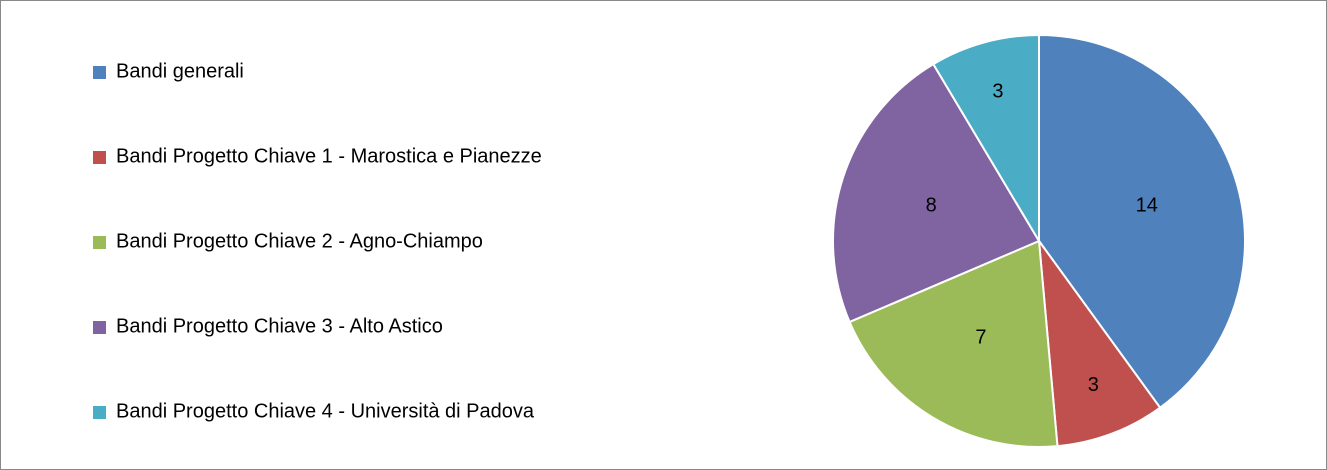 The image size is (1327, 470). What do you see at coordinates (299, 241) in the screenshot?
I see `legend-label: Bandi Progetto Chiave 2 - Agno-Chiampo` at bounding box center [299, 241].